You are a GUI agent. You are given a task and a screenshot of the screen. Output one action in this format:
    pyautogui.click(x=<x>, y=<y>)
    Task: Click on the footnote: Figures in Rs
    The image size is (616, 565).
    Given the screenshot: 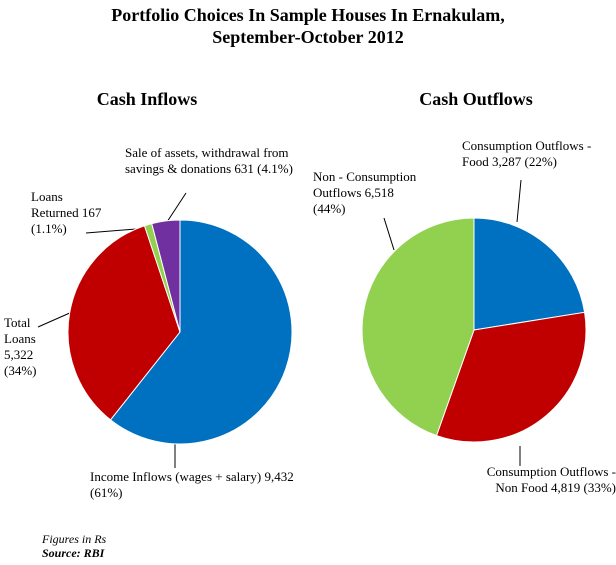 What is the action you would take?
    pyautogui.click(x=74, y=539)
    